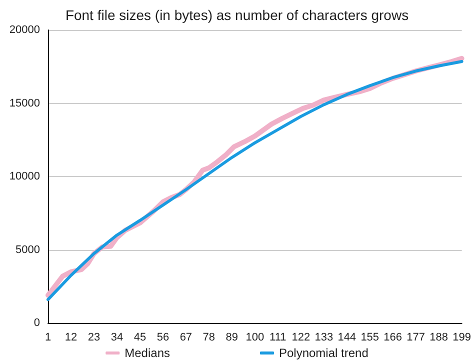  Describe the element at coordinates (301, 338) in the screenshot. I see `x-tick-label: 122` at that location.